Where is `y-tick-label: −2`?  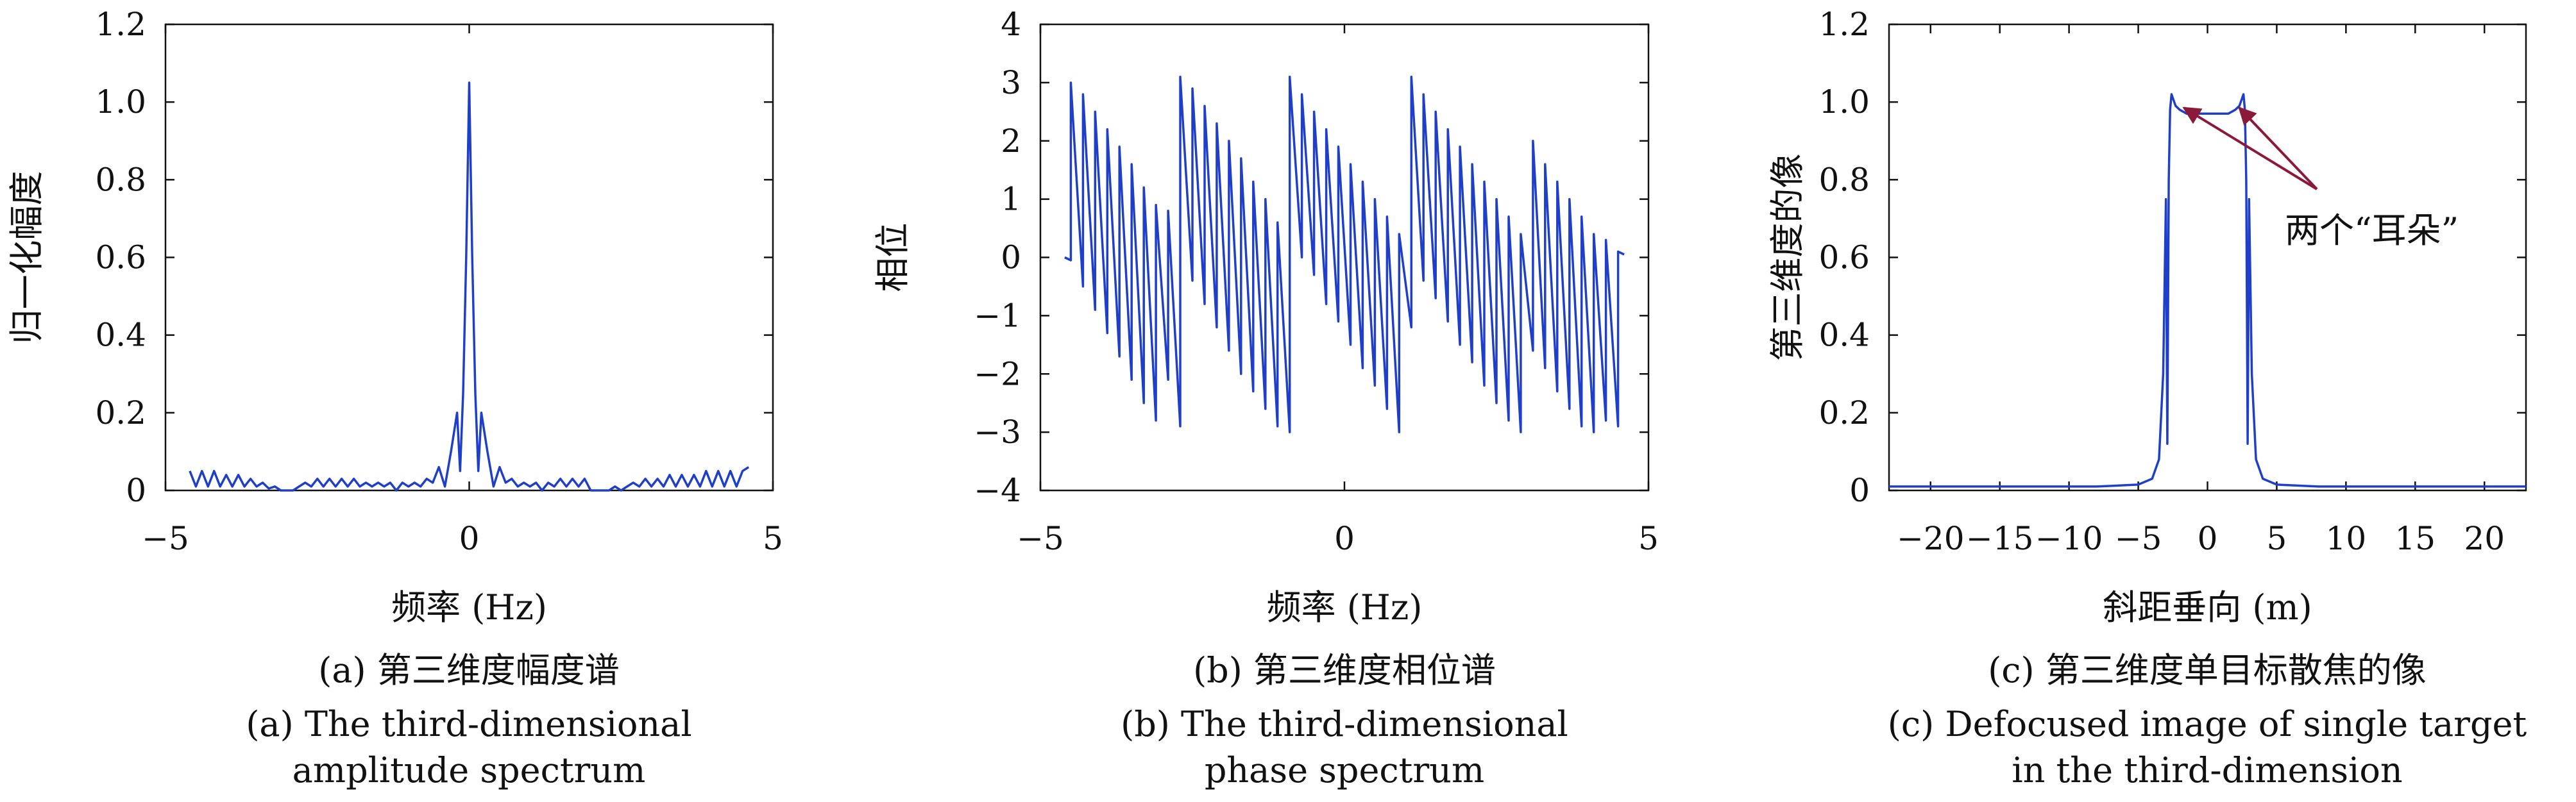
y-tick-label: −2 is located at coordinates (997, 373).